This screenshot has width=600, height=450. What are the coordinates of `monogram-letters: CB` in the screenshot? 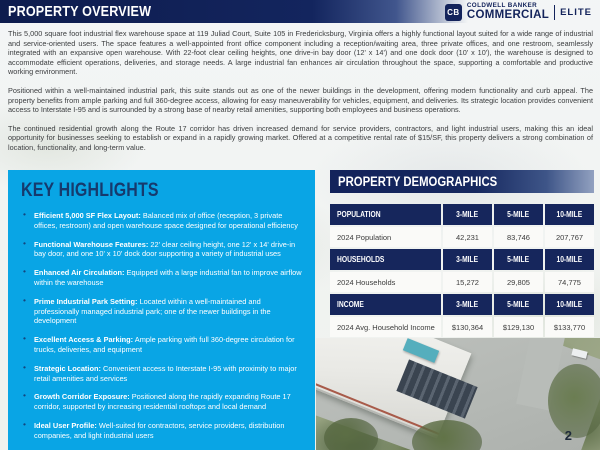 It's located at (453, 12).